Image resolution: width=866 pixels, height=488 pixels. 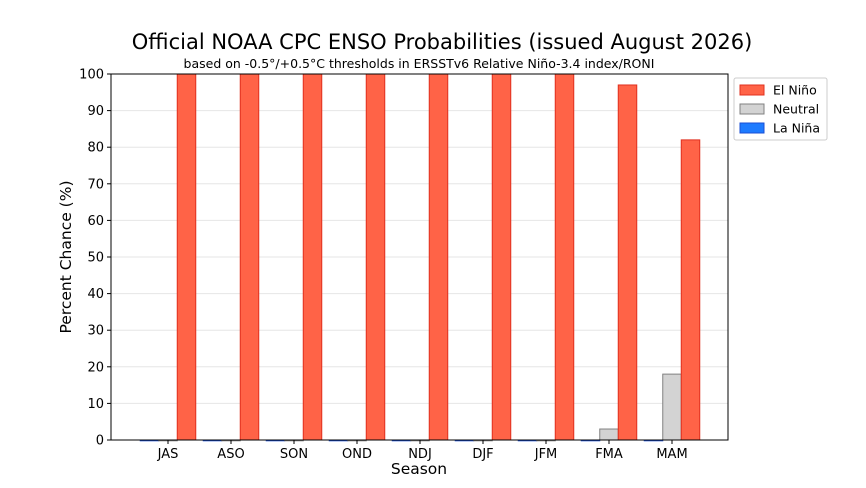 I want to click on x-tick-label: JAS, so click(x=168, y=454).